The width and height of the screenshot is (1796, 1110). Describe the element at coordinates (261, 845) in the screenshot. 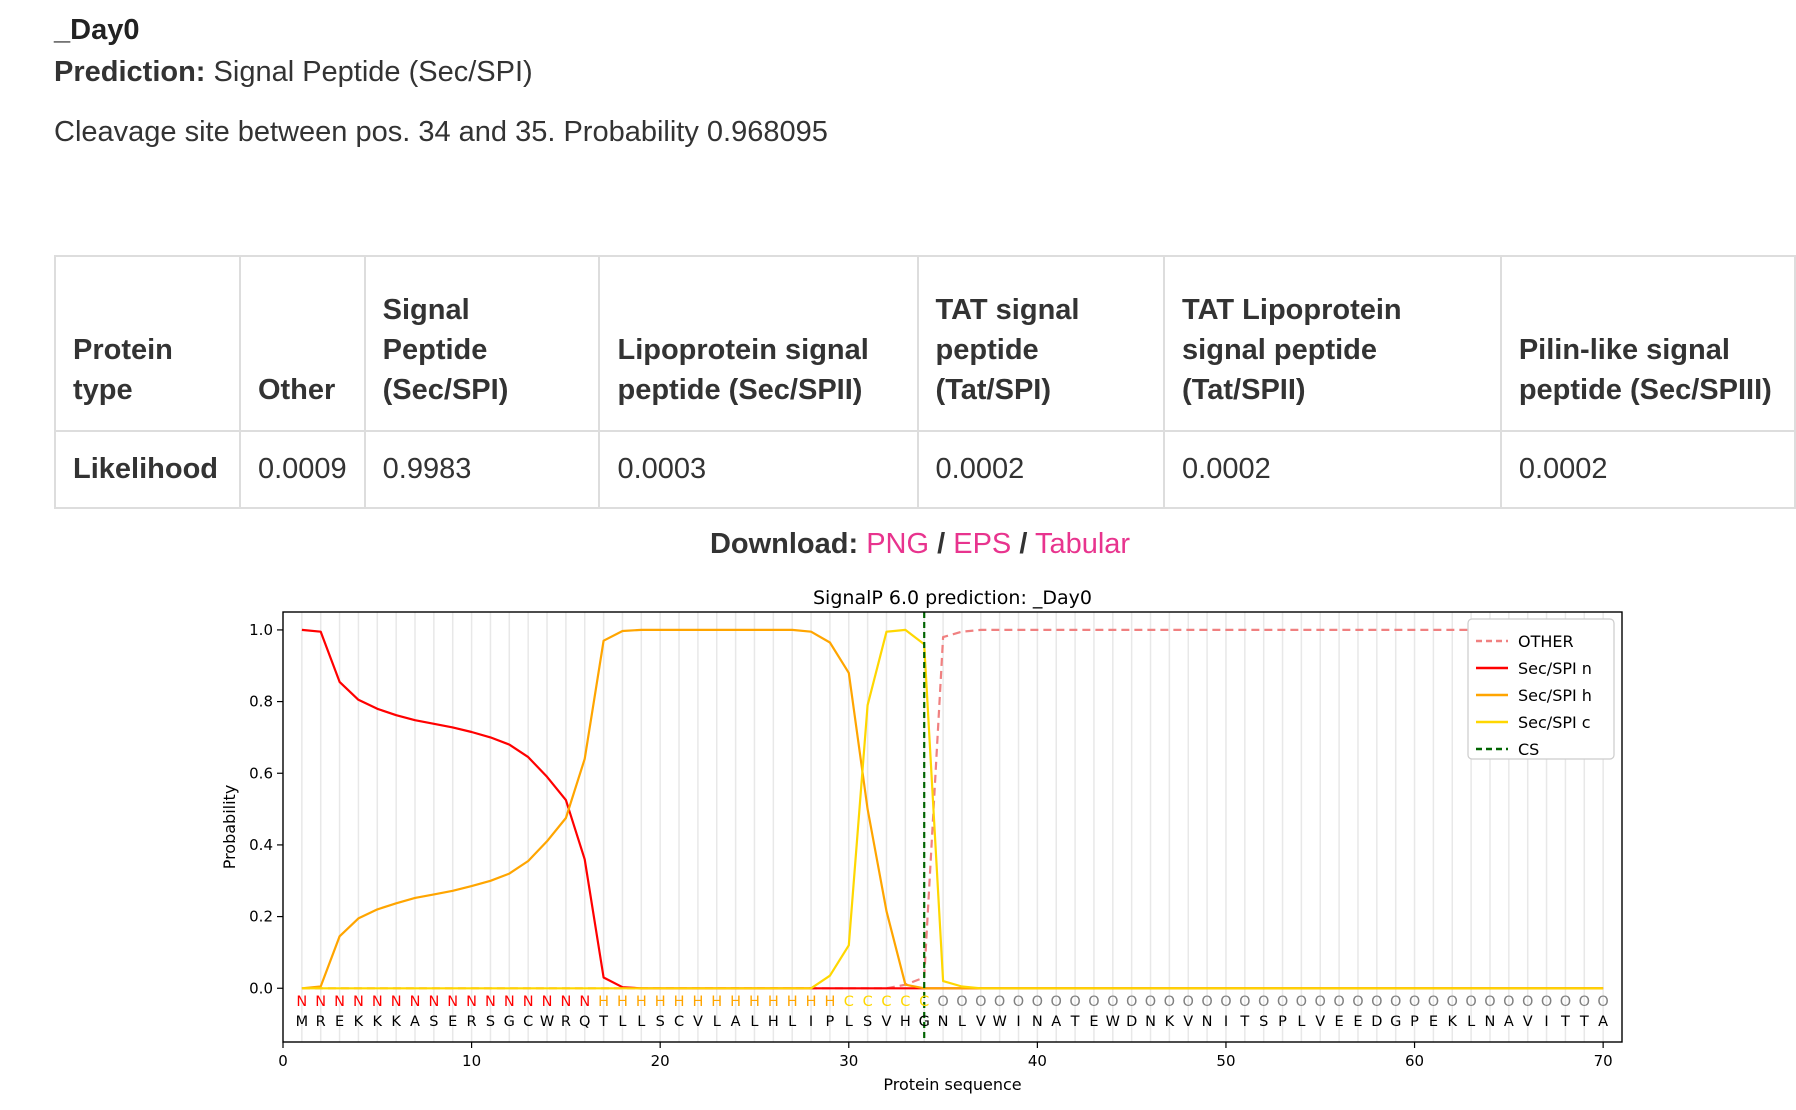

I see `y-tick-label: 0.4` at that location.